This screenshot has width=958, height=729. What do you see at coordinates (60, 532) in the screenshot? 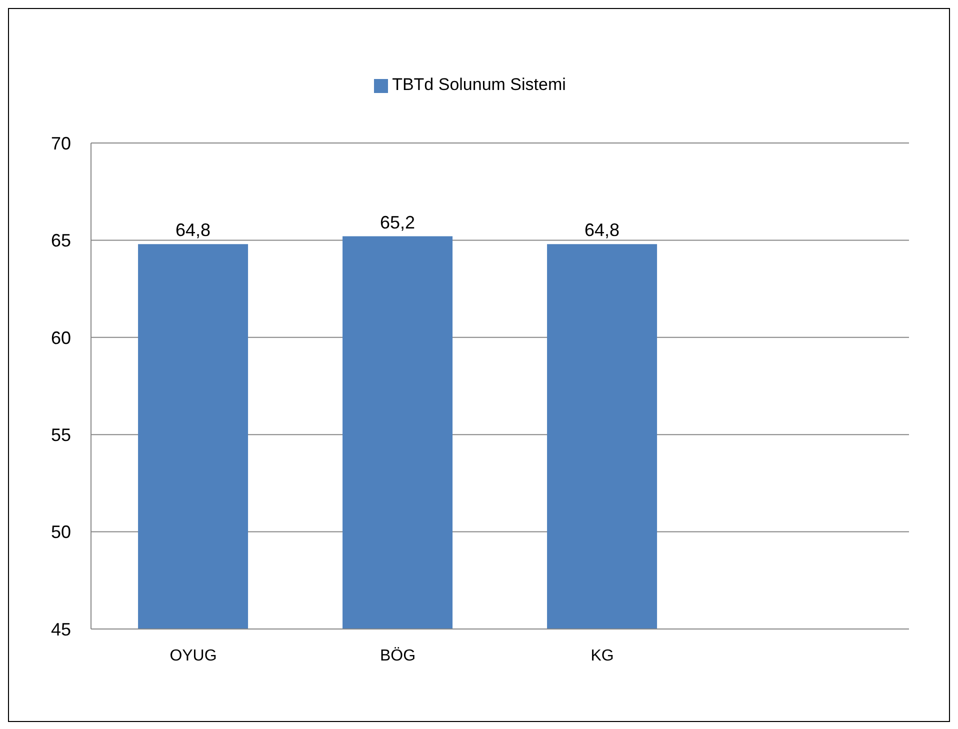
I see `y-tick-label: 50` at bounding box center [60, 532].